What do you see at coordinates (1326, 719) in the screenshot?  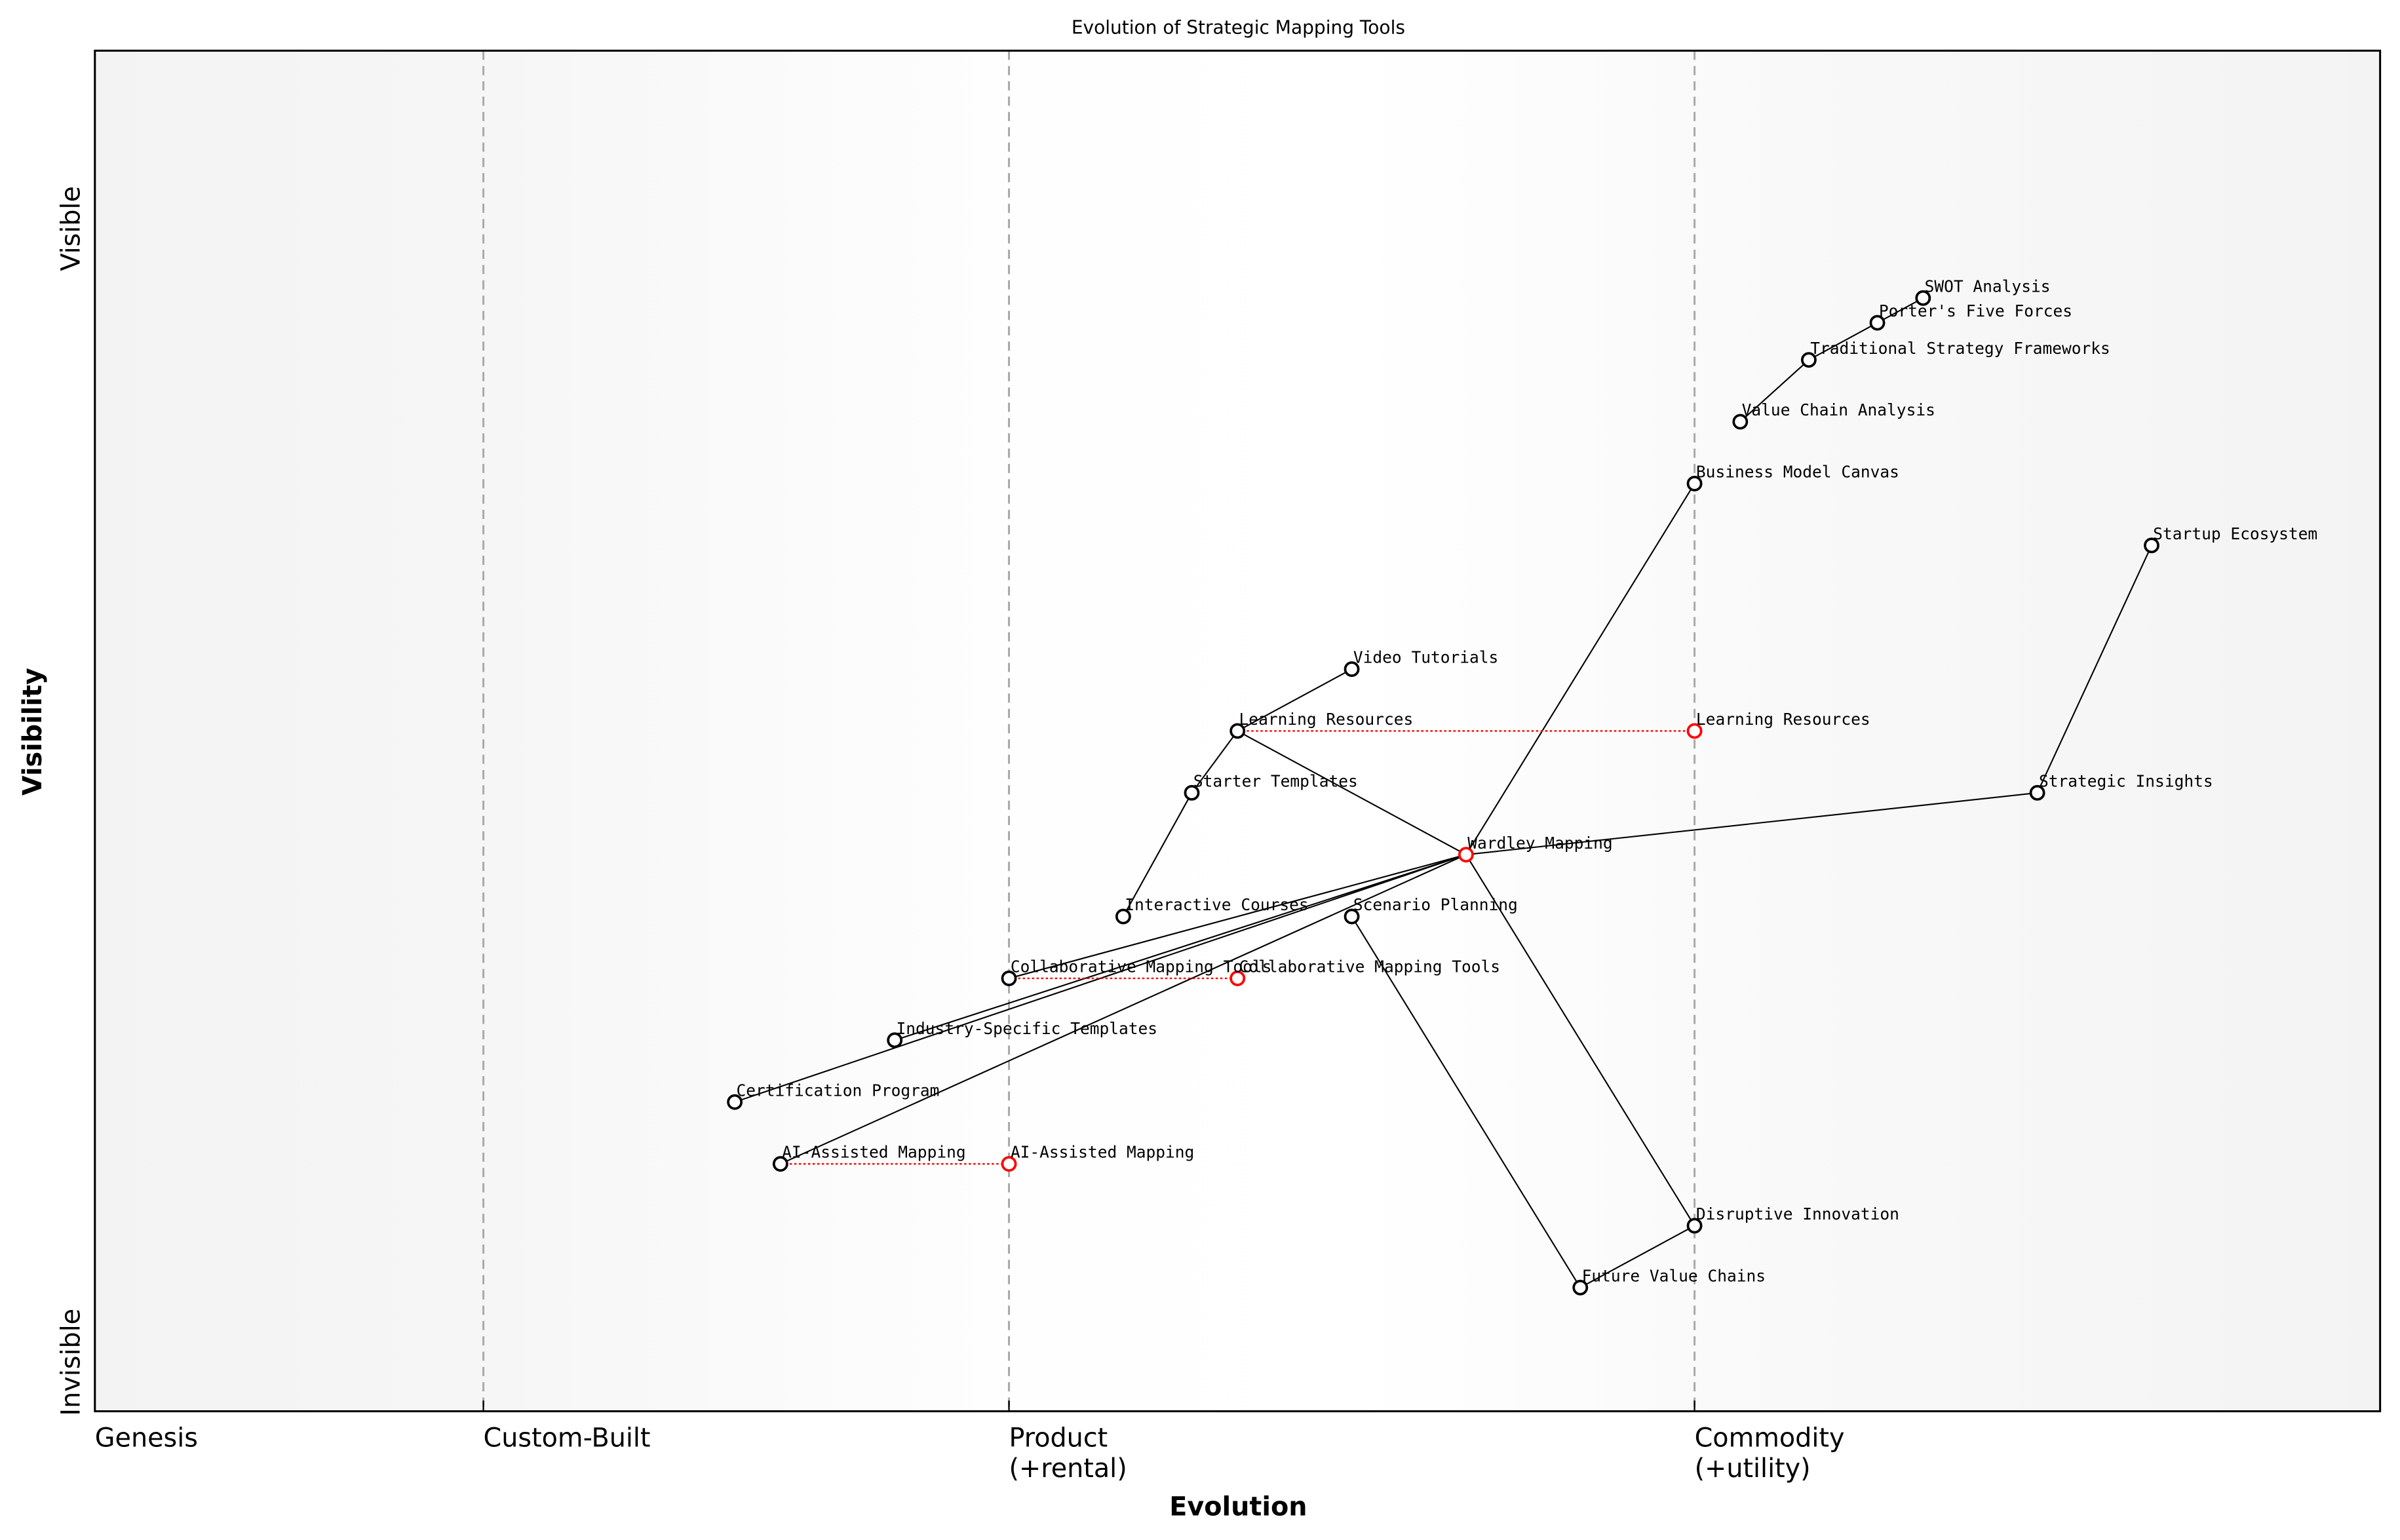 I see `node-label-learning-resources: Learning Resources` at bounding box center [1326, 719].